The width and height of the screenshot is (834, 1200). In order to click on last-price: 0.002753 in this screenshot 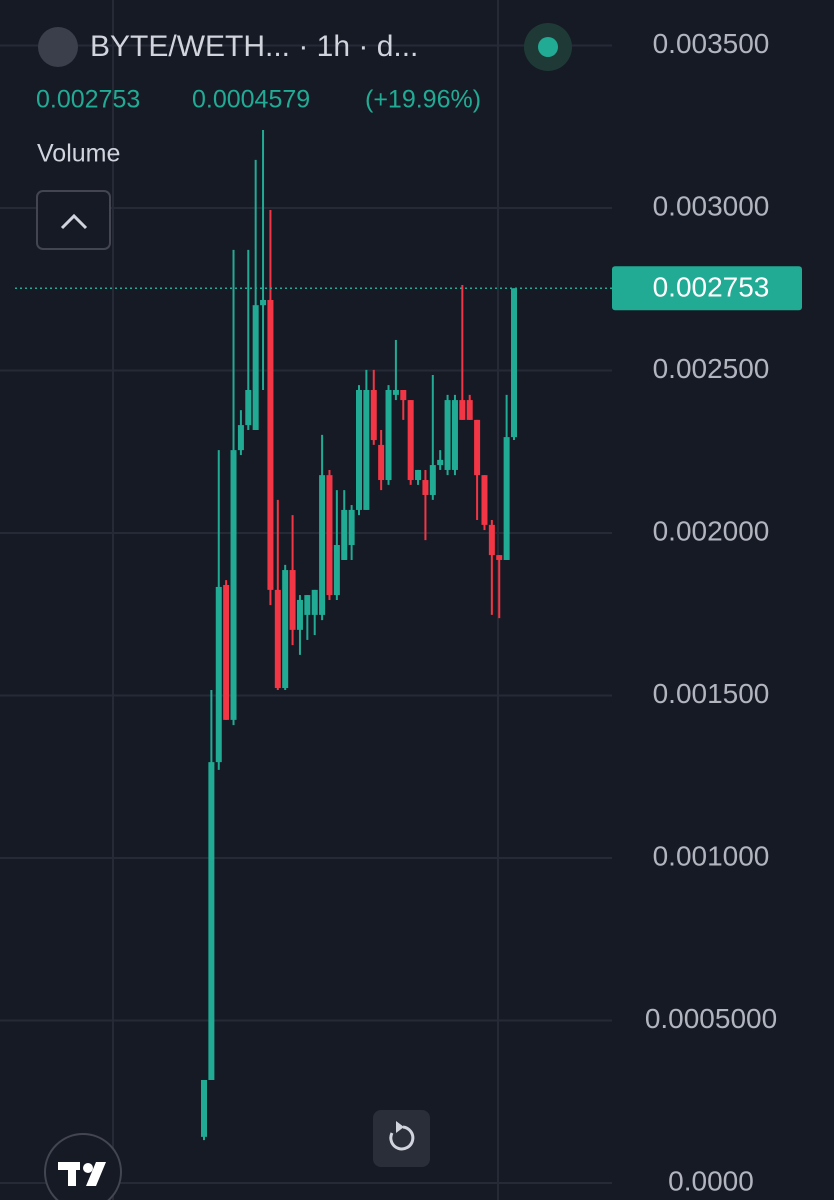, I will do `click(88, 100)`.